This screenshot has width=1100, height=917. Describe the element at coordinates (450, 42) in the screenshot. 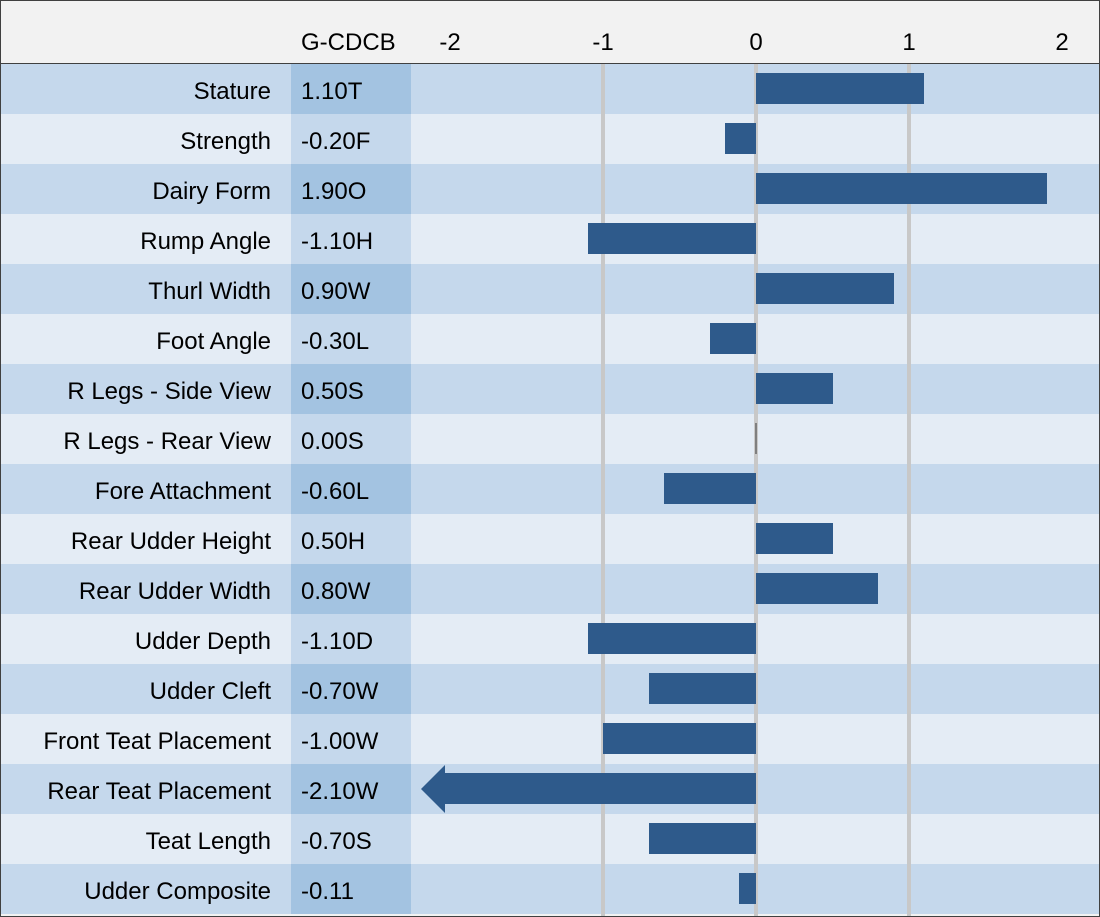

I see `x-tick-label: -2` at that location.